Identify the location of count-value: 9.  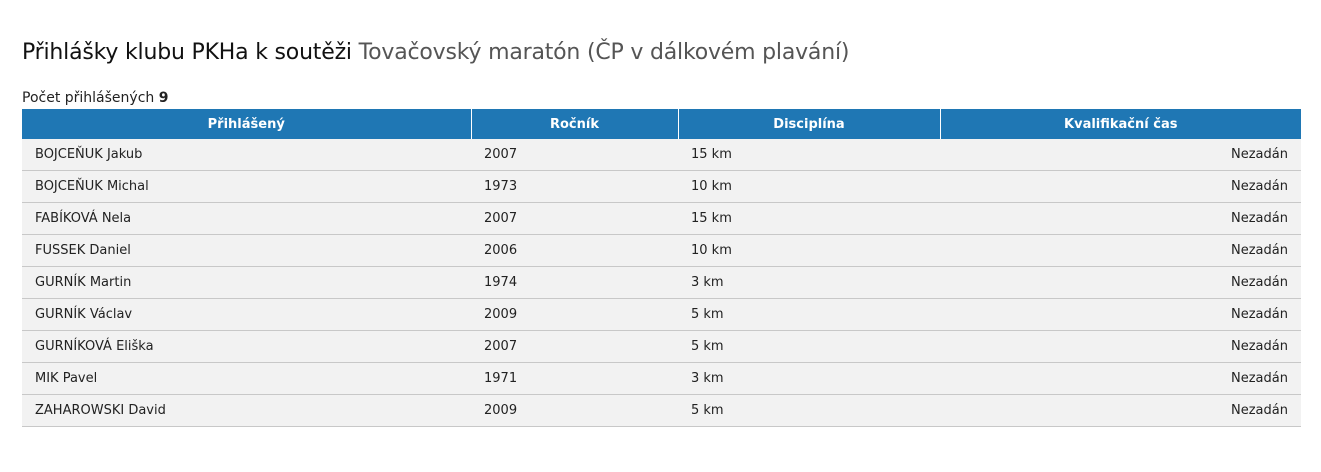
(163, 98).